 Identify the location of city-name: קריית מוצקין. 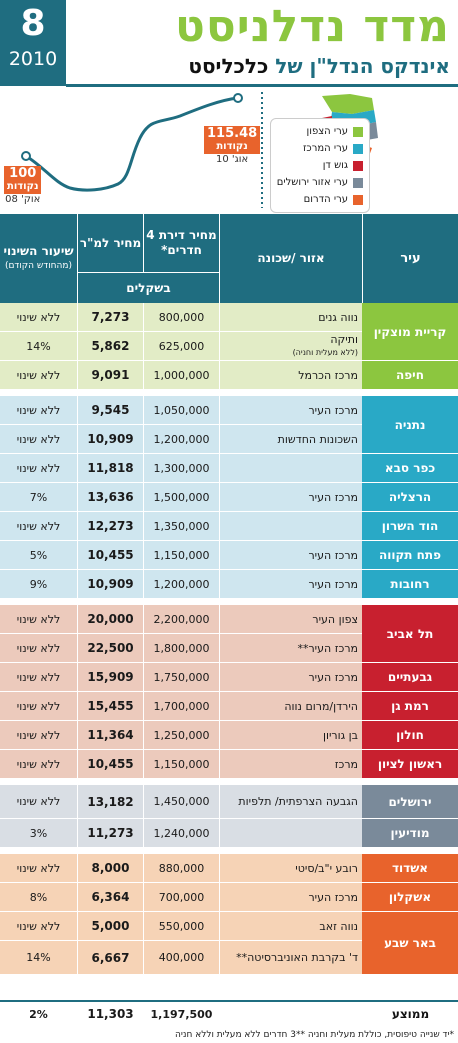
(410, 332).